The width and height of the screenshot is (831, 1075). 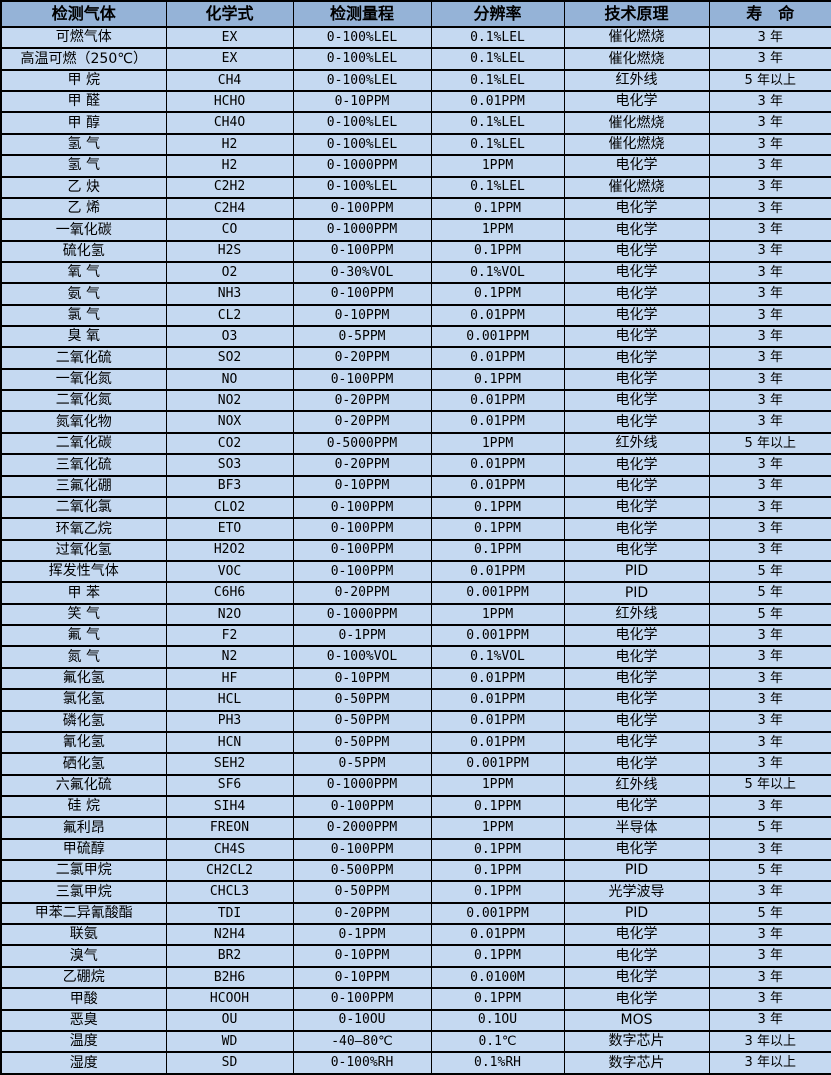 I want to click on principle-cell: 数字芯片, so click(x=636, y=1041).